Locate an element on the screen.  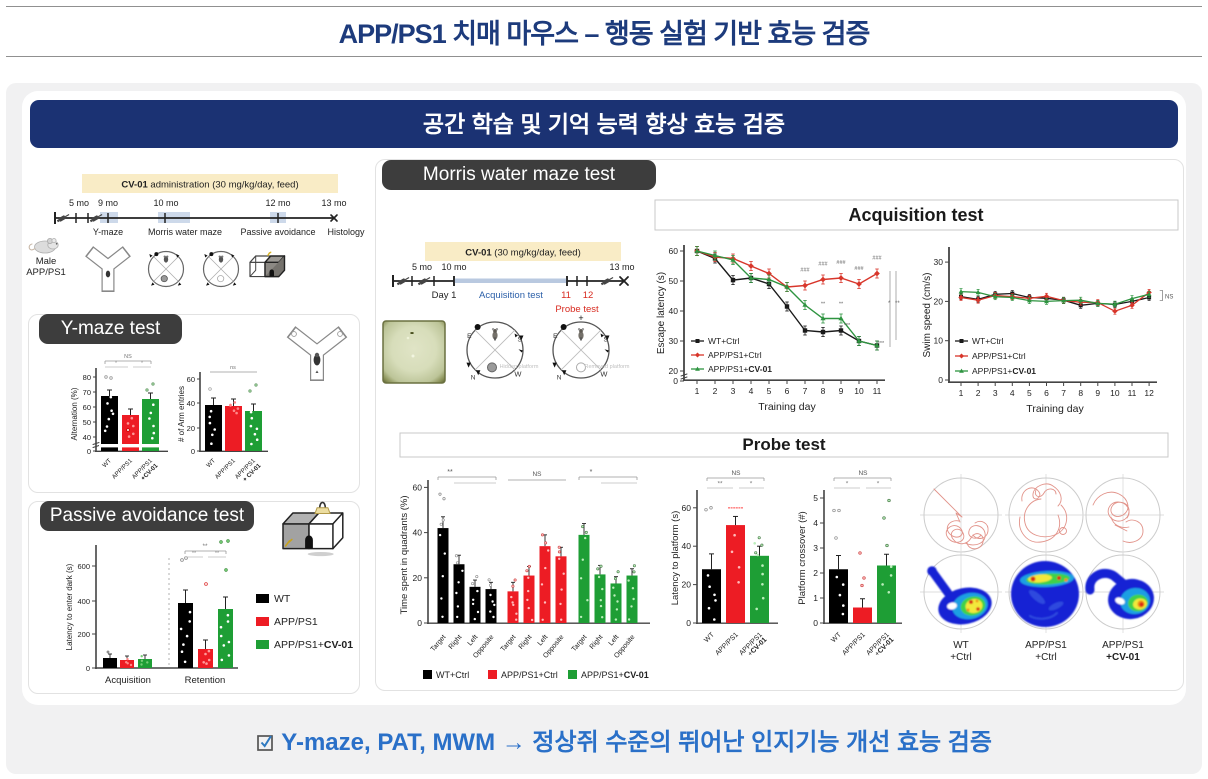
svg-text: Latency to enter dark (s) is located at coordinates (69, 606).